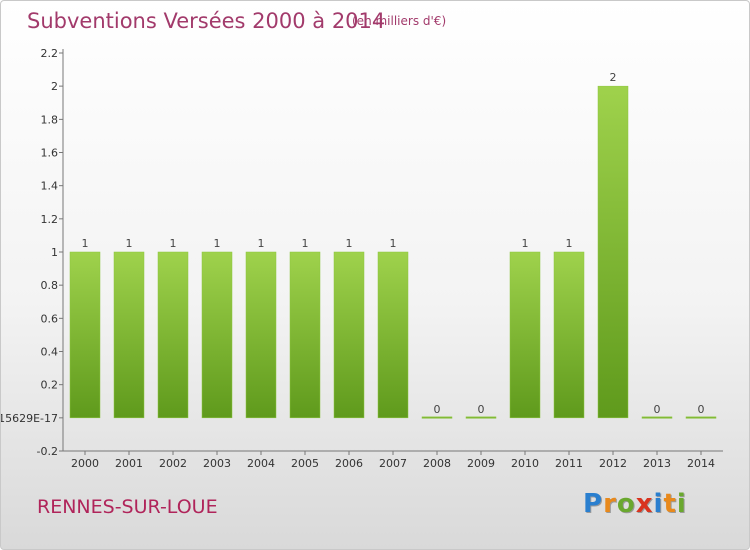 The width and height of the screenshot is (750, 550). Describe the element at coordinates (644, 504) in the screenshot. I see `logo-letter: x` at that location.